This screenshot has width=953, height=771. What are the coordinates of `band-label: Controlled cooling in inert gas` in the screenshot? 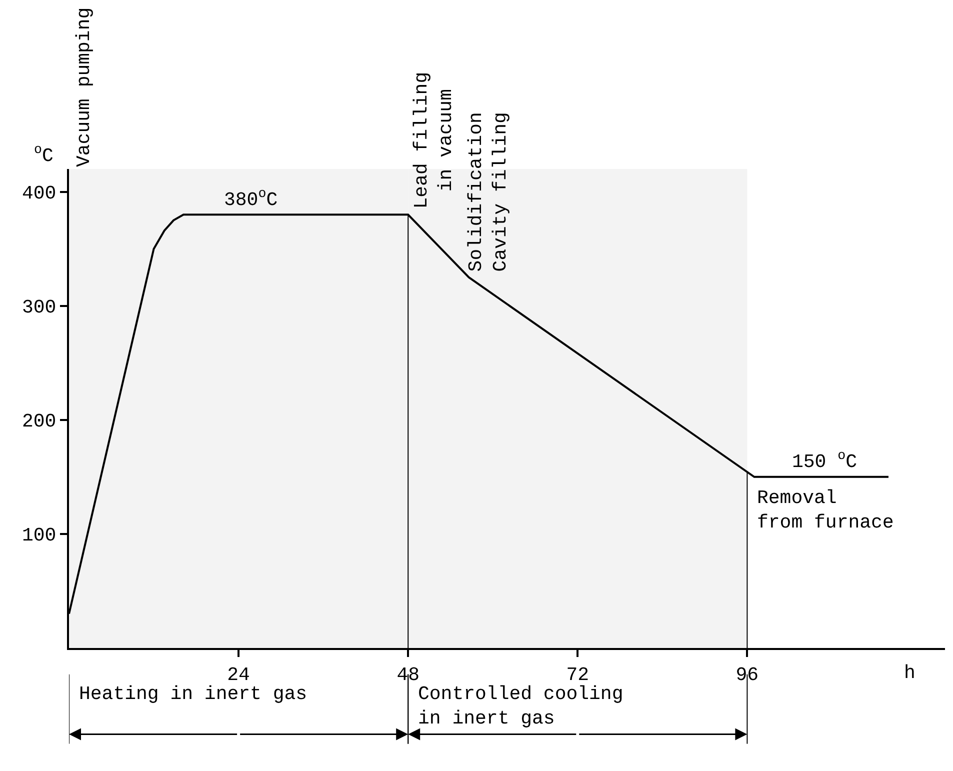 It's located at (521, 706).